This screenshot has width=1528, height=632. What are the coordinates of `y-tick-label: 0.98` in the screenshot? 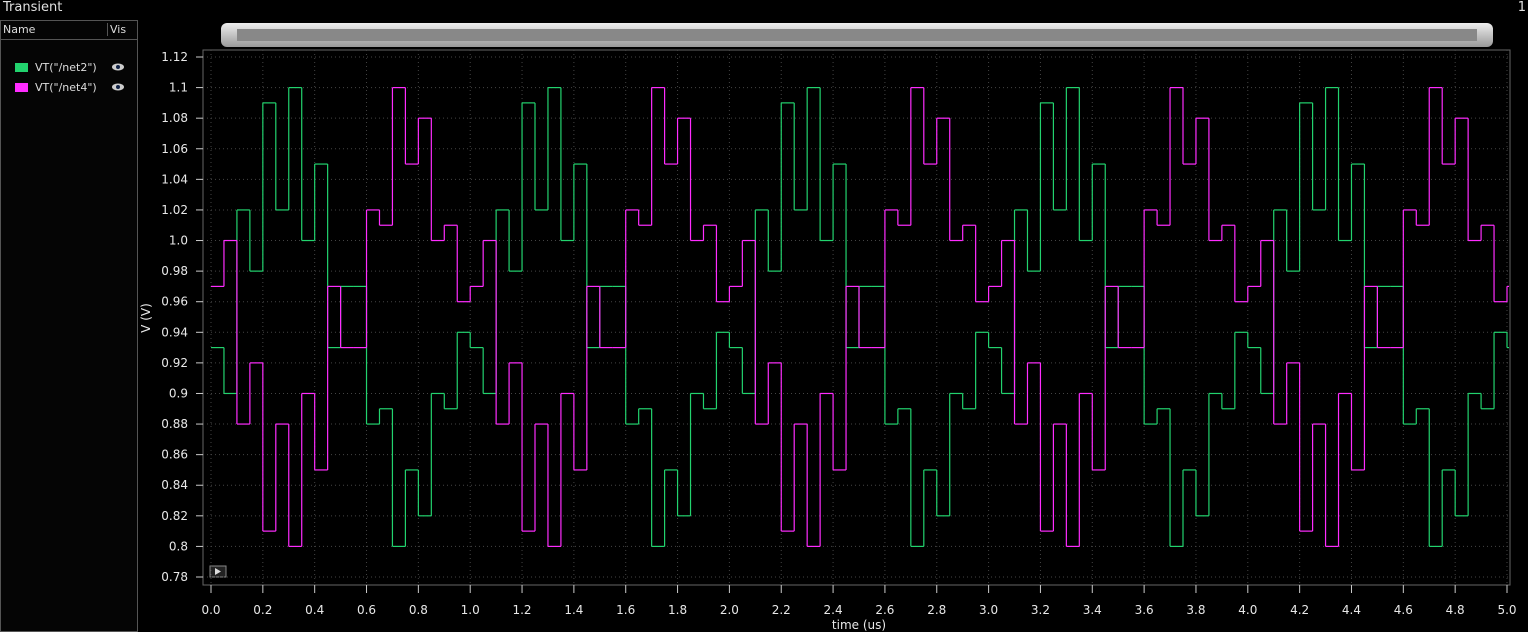 It's located at (174, 271).